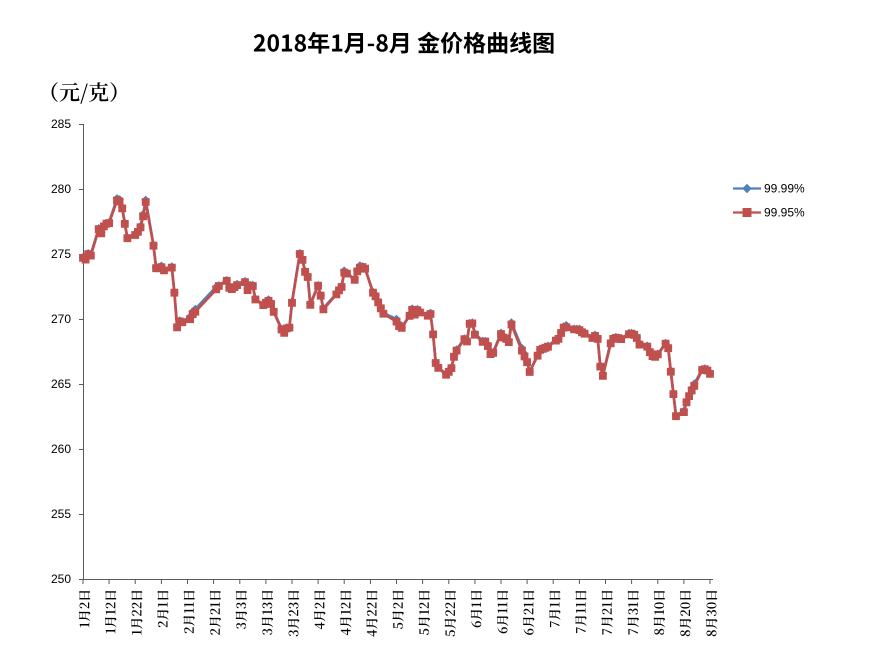 The width and height of the screenshot is (870, 658). I want to click on svg-text: 99.99%, so click(784, 189).